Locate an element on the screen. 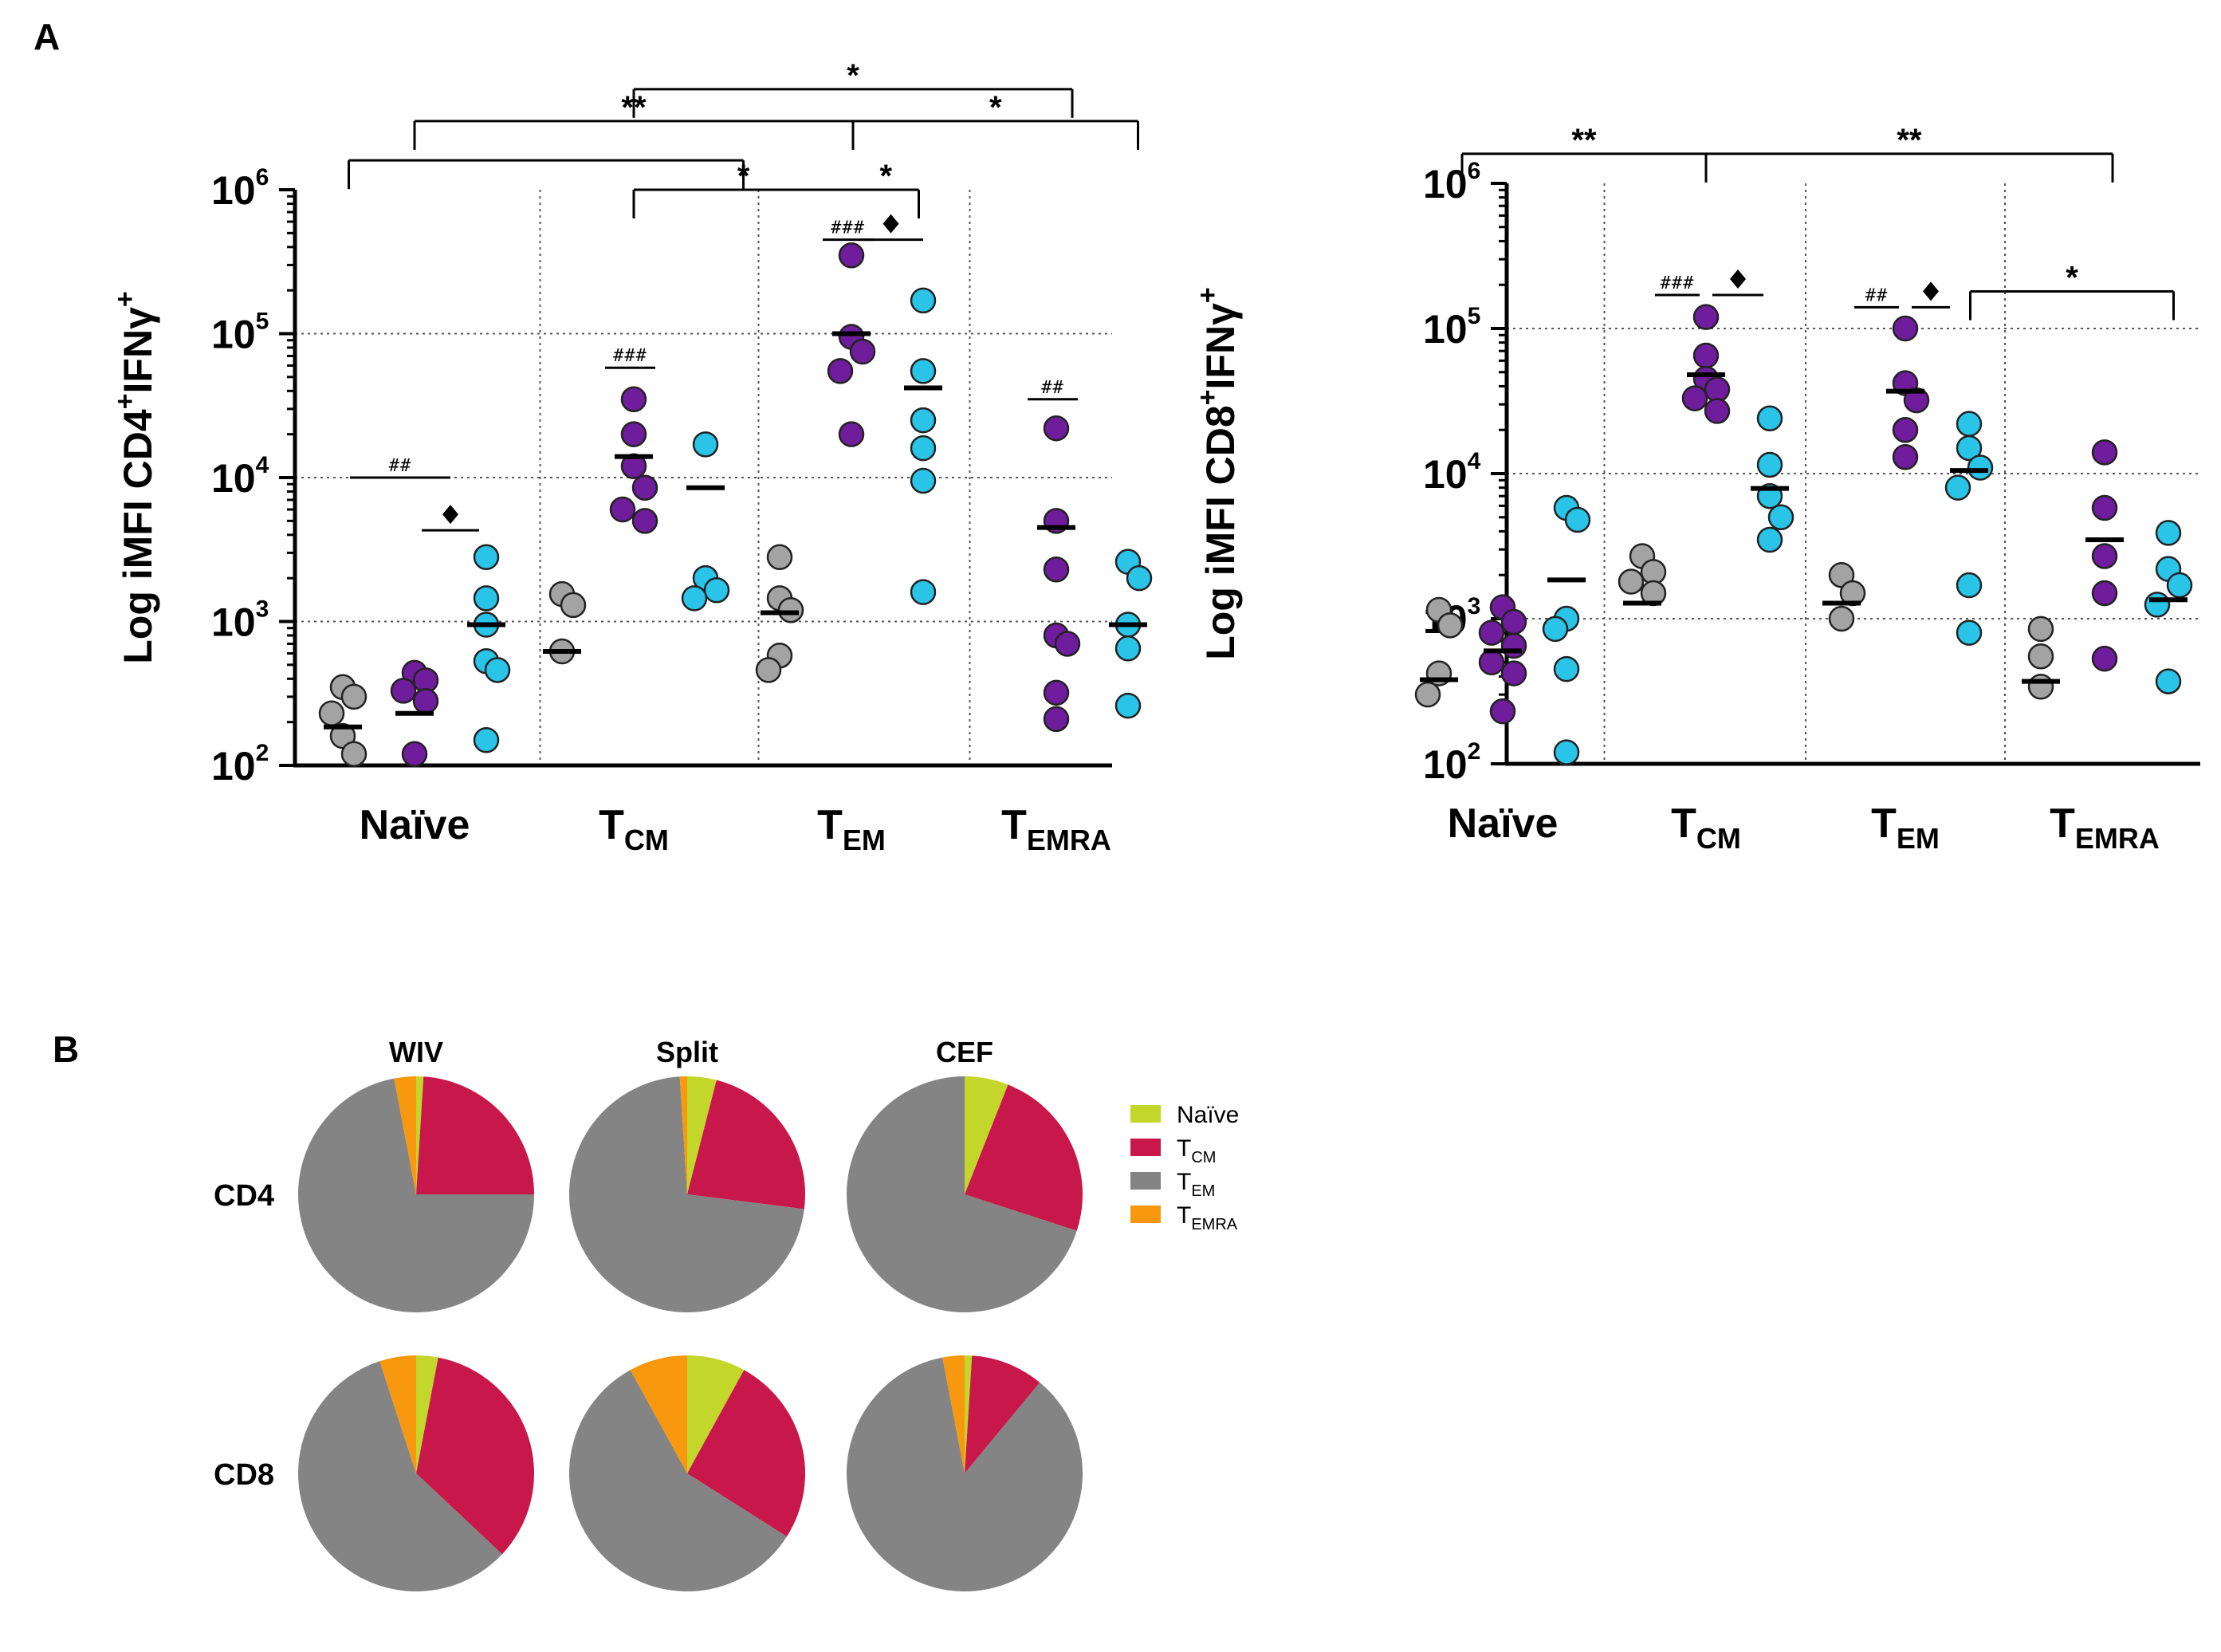 This screenshot has height=1652, width=2221. pie-row-label: CD8 is located at coordinates (244, 1475).